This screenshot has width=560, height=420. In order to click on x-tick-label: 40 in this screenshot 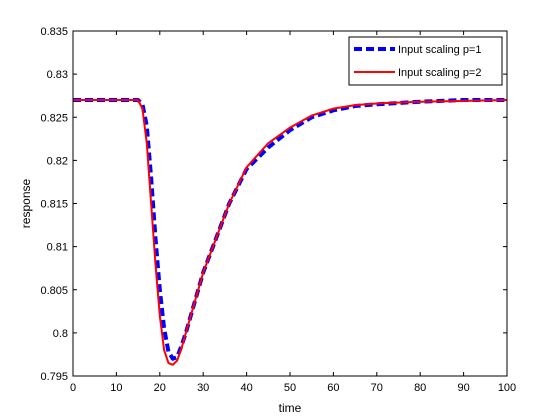, I will do `click(246, 388)`.